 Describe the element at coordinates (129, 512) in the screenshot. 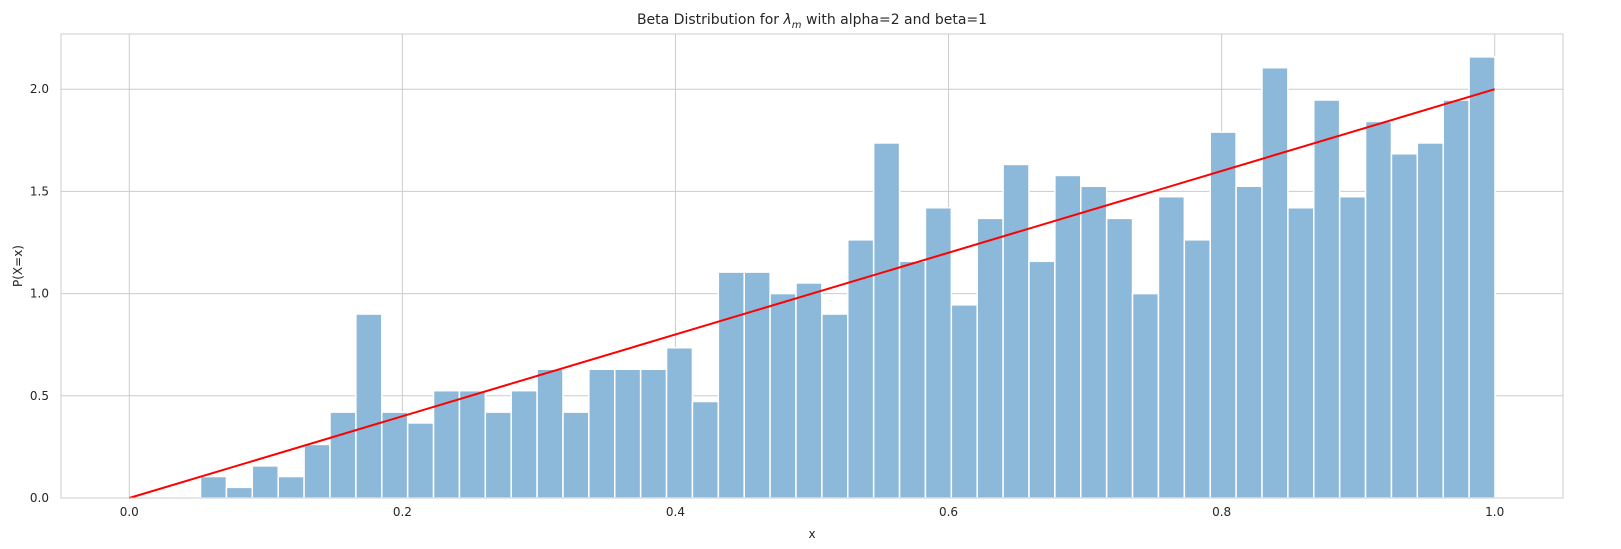

I see `x-tick-label: 0.0` at that location.